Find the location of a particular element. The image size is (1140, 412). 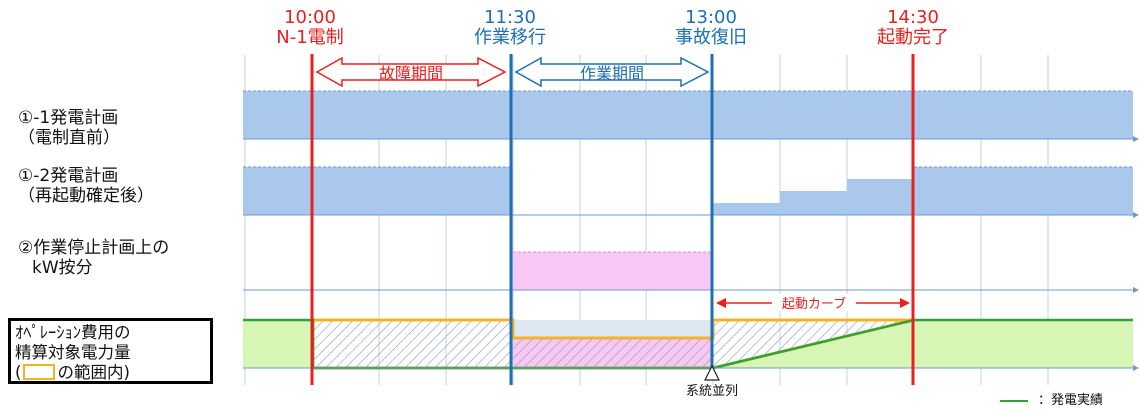

actual-fill-left is located at coordinates (278, 344).